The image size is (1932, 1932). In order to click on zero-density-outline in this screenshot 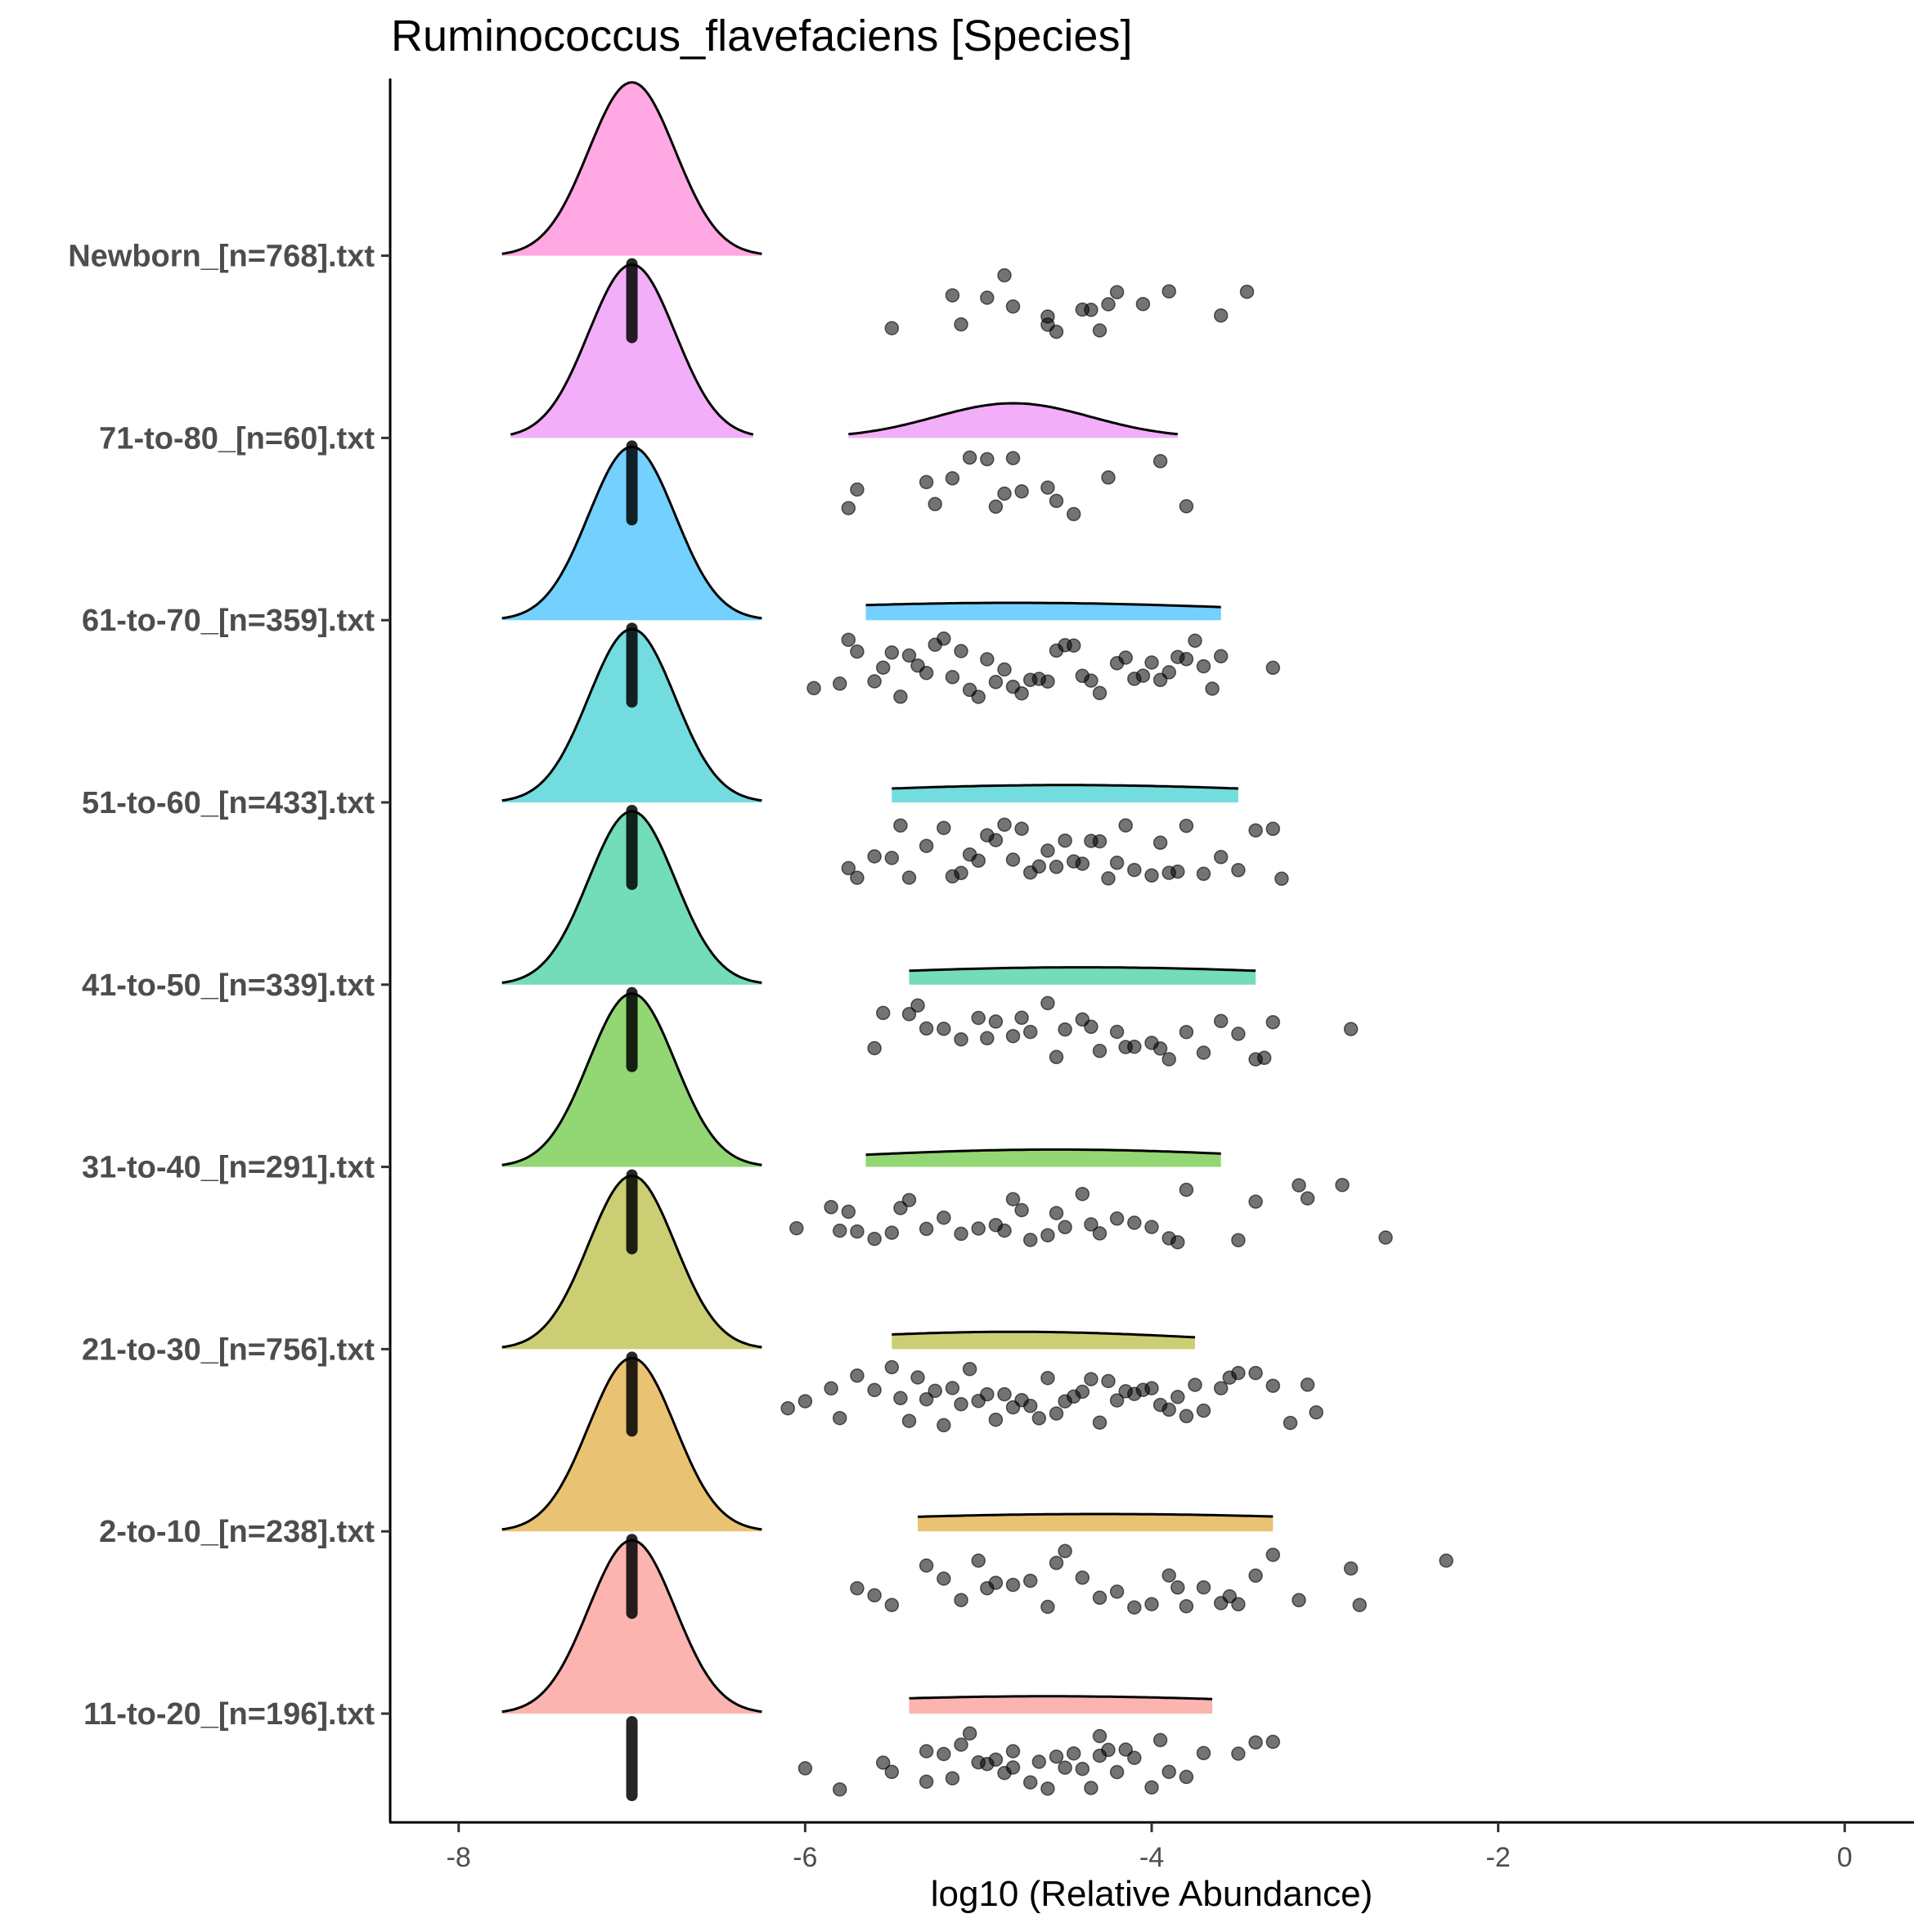, I will do `click(632, 168)`.